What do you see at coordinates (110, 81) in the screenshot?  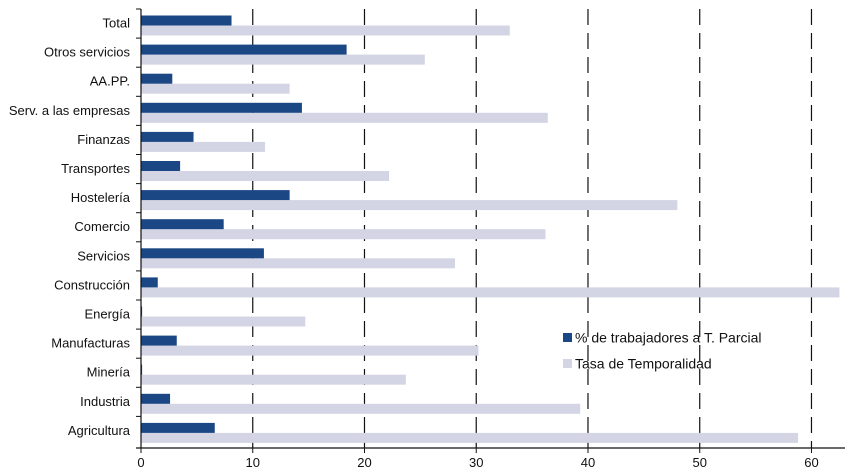 I see `category-label: AA.PP.` at bounding box center [110, 81].